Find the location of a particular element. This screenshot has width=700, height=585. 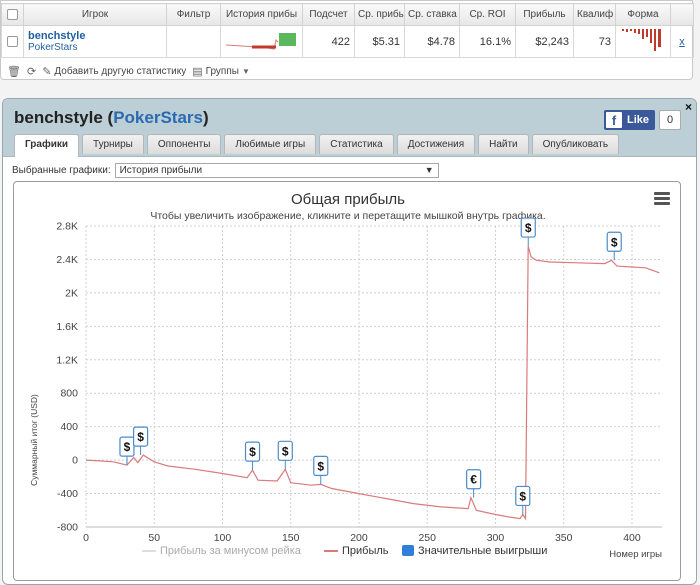

select-all-checkbox is located at coordinates (12, 14).